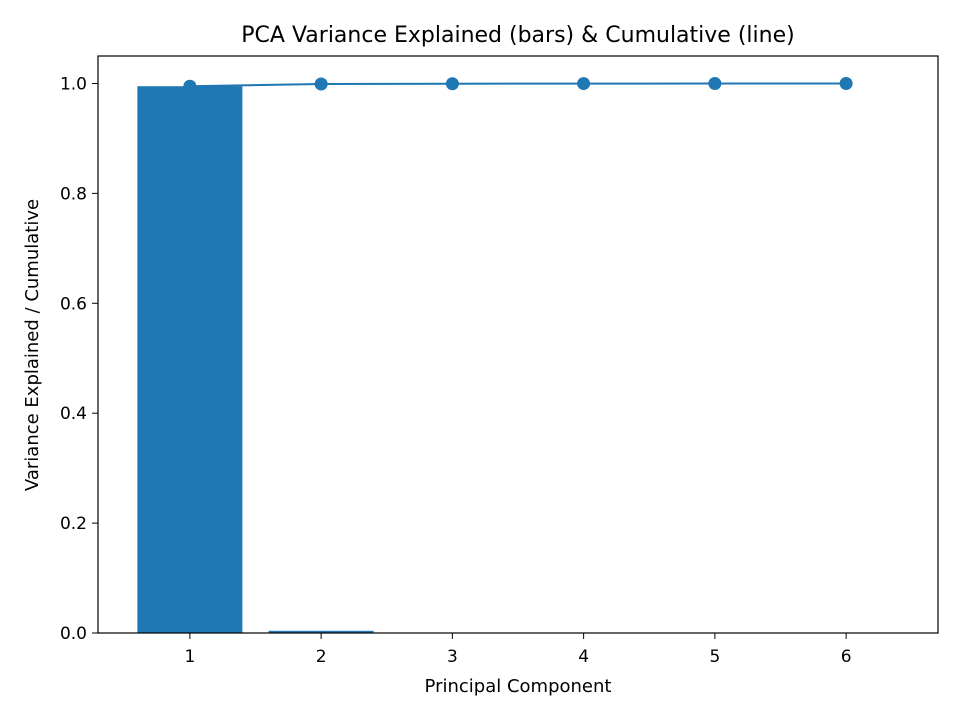 This screenshot has width=960, height=720. Describe the element at coordinates (518, 650) in the screenshot. I see `x-axis-ticks: 1 2 3 4 5 6` at that location.